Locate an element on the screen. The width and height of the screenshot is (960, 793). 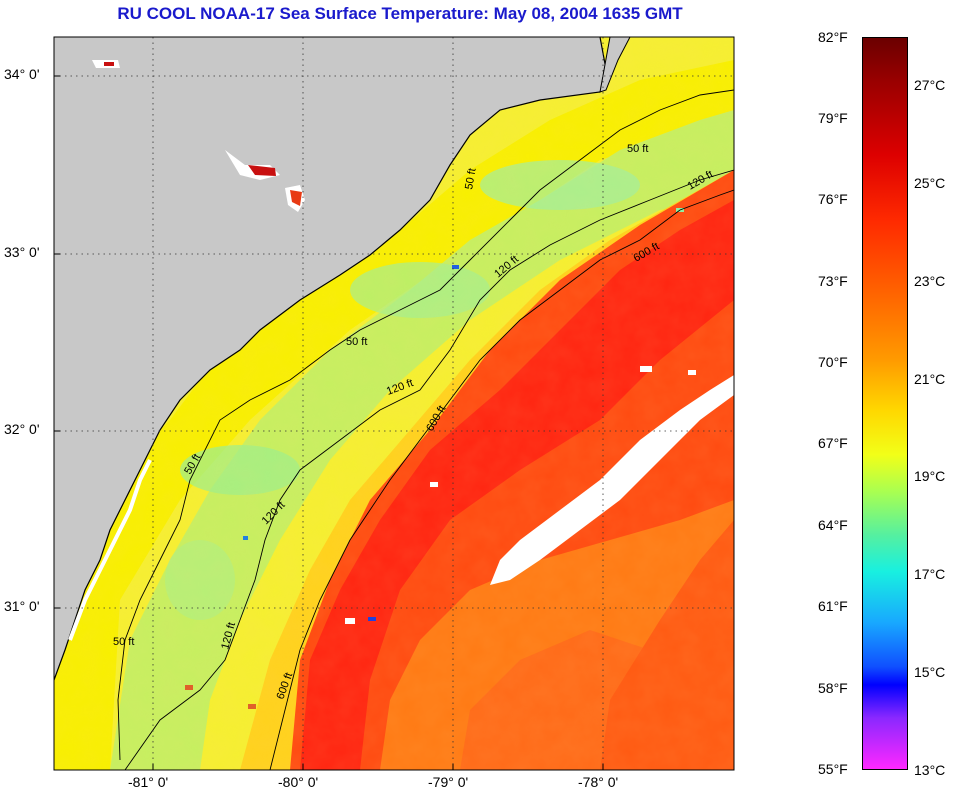
colorbar-c-label: 25°C is located at coordinates (930, 183).